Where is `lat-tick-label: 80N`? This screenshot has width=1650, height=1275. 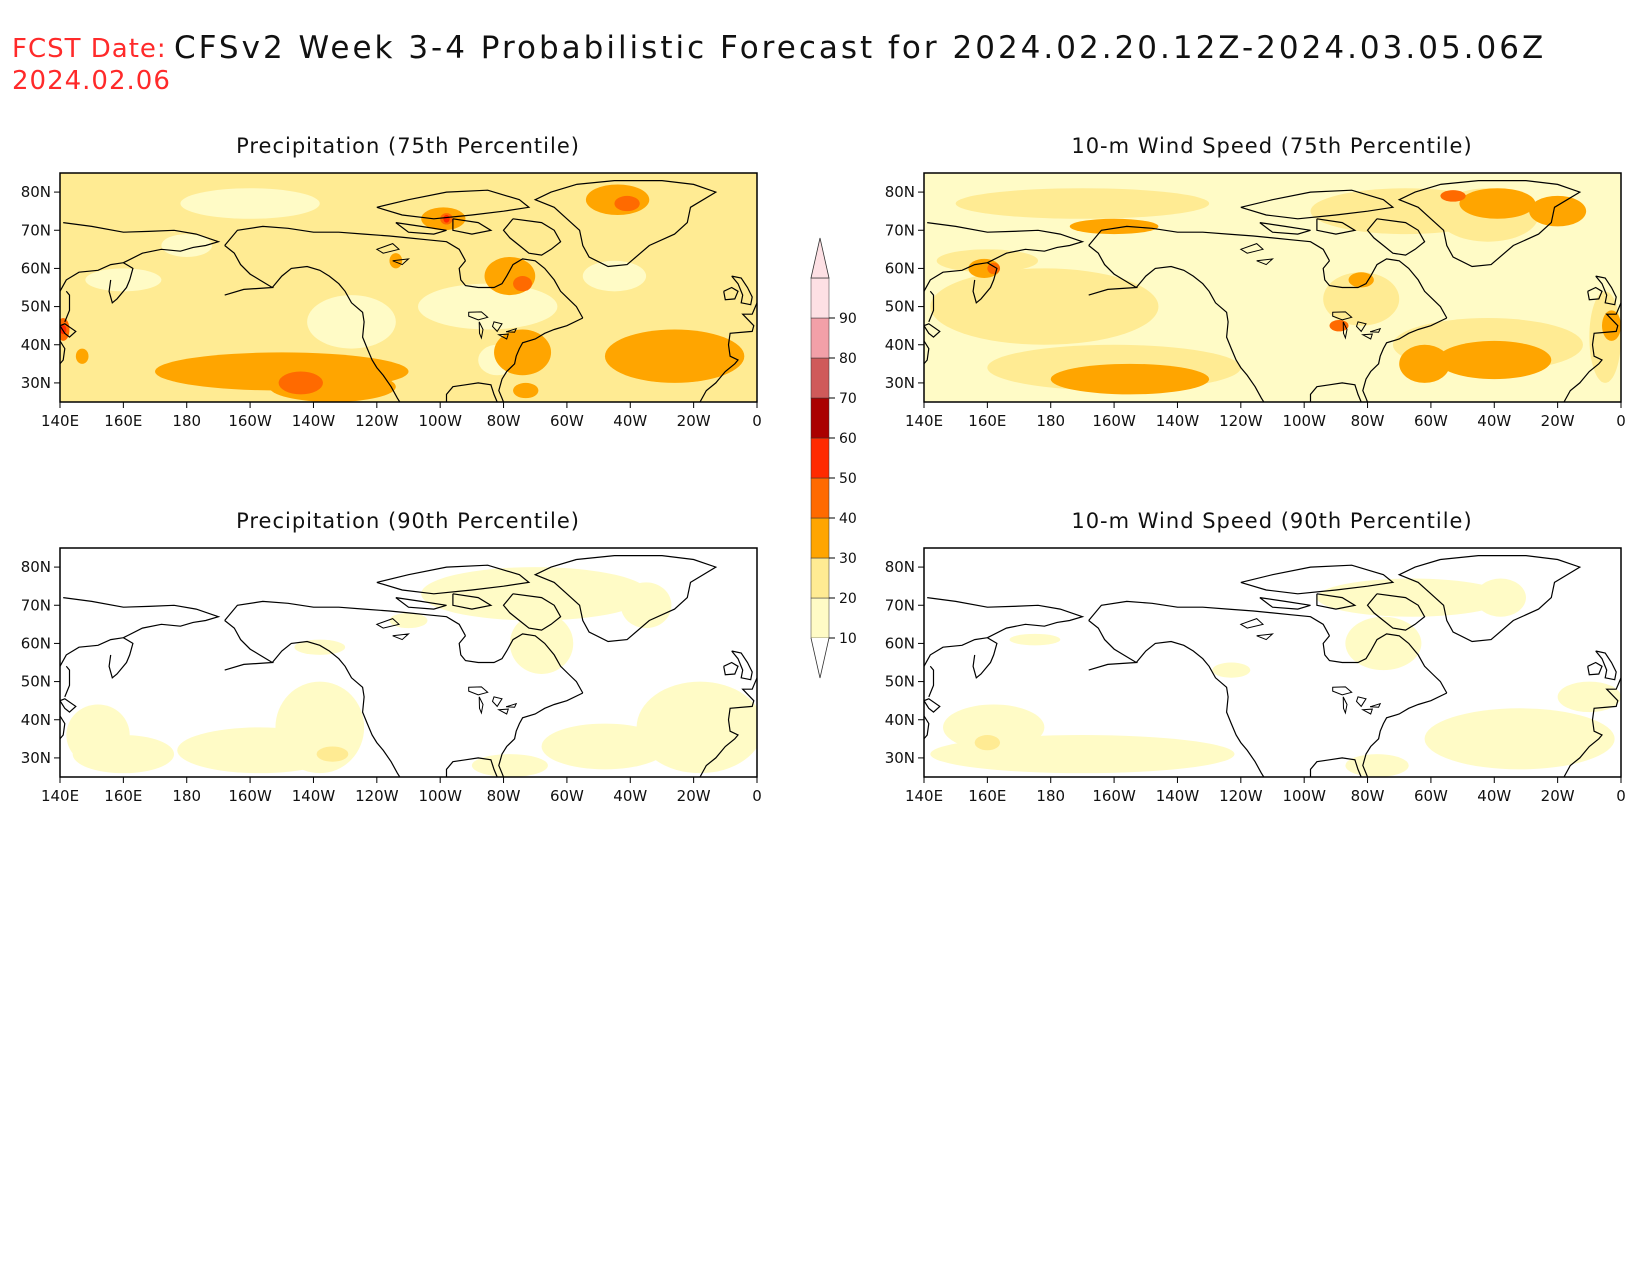 lat-tick-label: 80N is located at coordinates (36, 192).